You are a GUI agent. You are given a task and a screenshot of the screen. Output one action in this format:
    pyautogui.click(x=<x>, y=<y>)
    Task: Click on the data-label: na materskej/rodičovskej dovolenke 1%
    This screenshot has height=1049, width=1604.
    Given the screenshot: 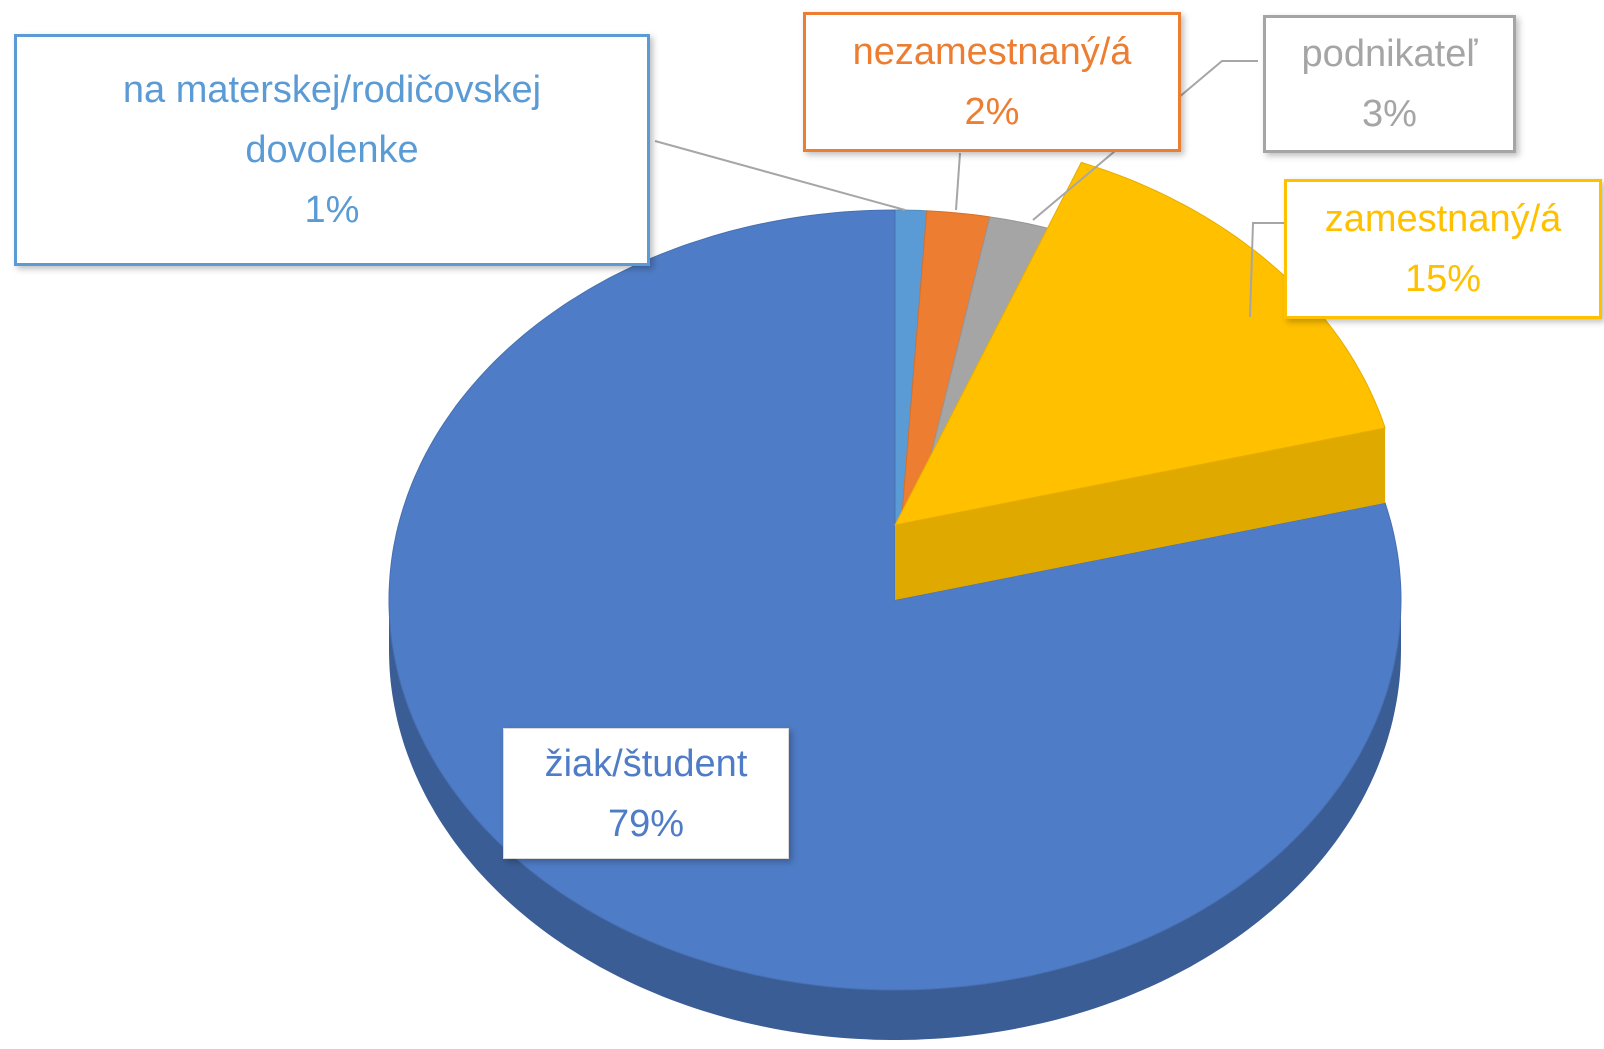 What is the action you would take?
    pyautogui.click(x=332, y=150)
    